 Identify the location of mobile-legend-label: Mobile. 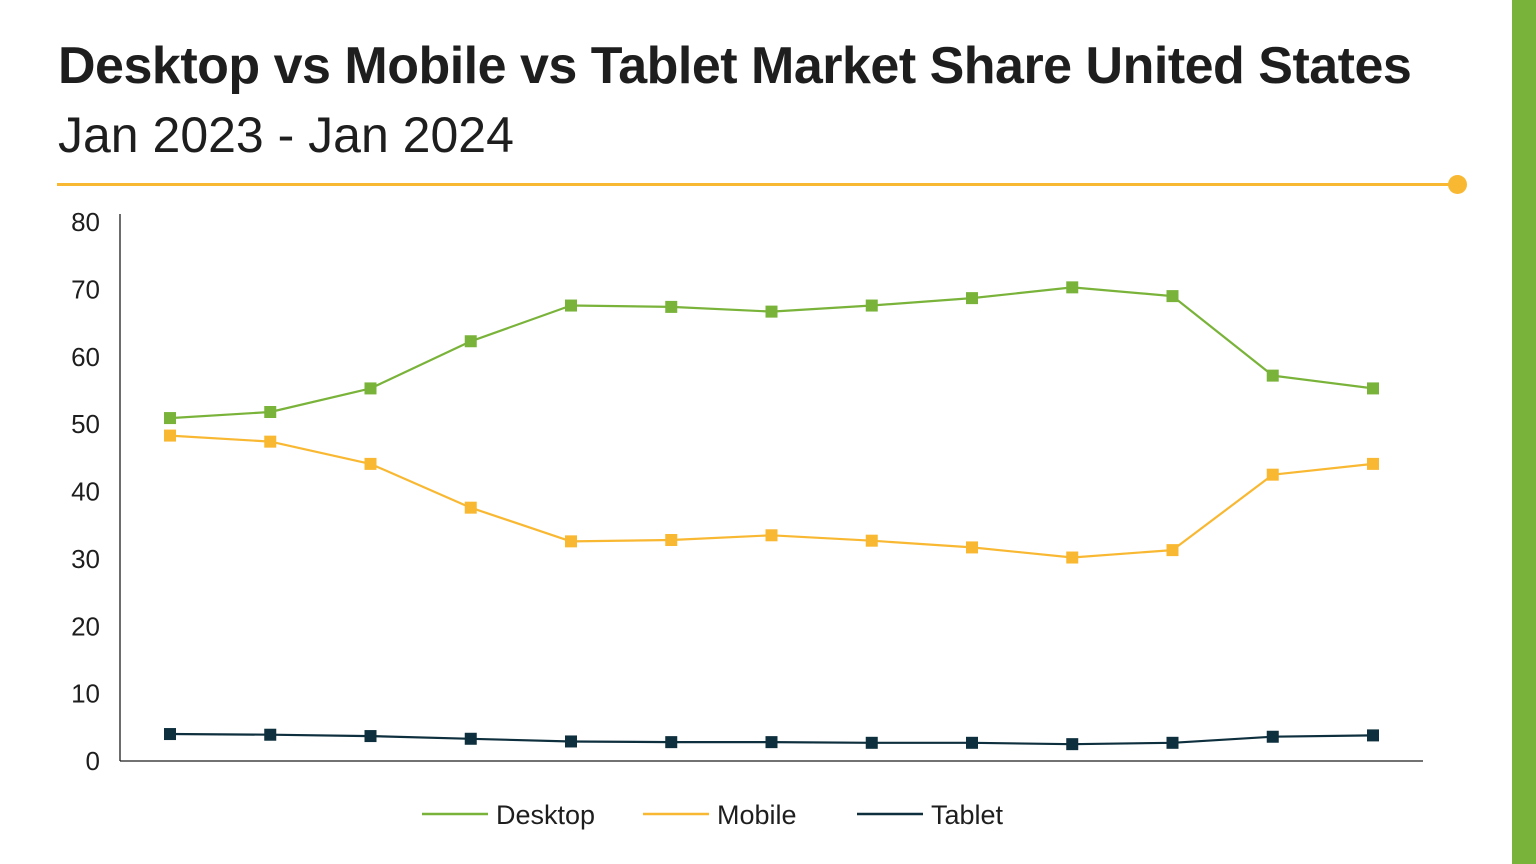
(757, 815).